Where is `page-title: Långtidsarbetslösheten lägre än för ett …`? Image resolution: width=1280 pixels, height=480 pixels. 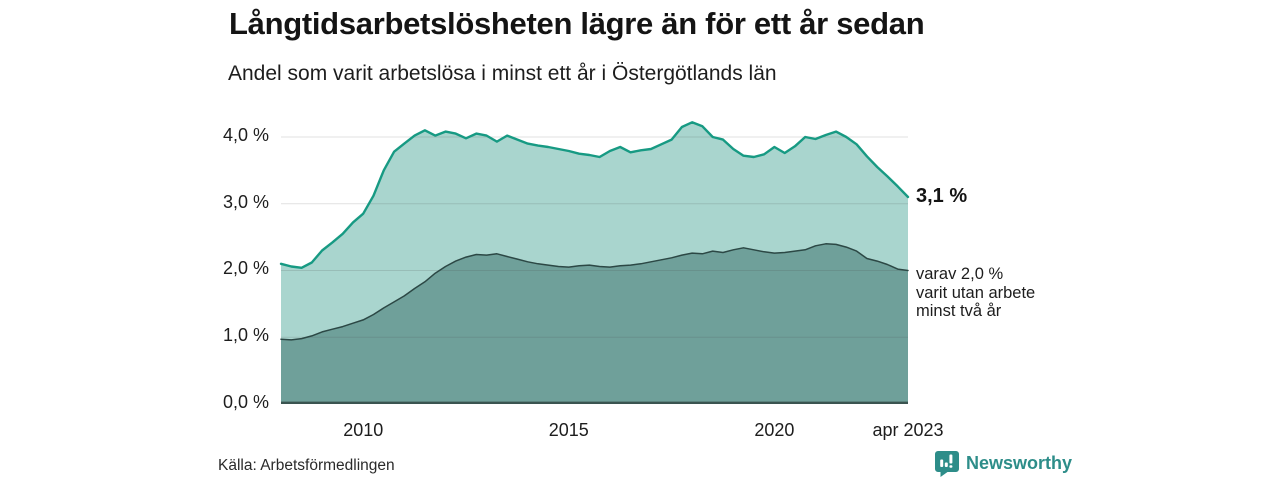 page-title: Långtidsarbetslösheten lägre än för ett … is located at coordinates (577, 23).